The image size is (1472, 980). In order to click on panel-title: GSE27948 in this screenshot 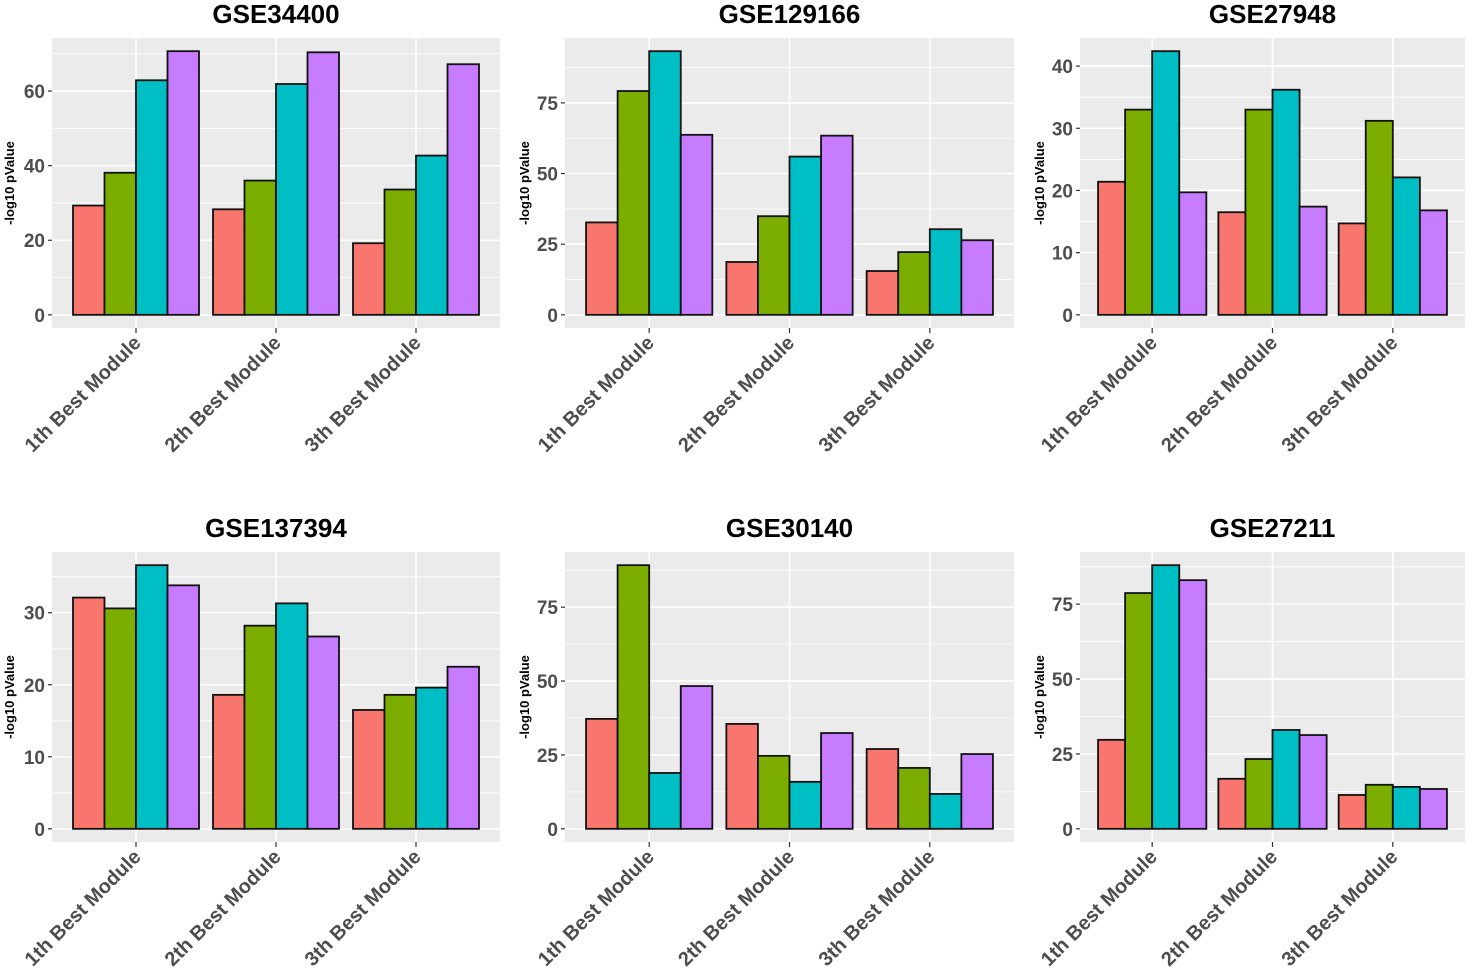, I will do `click(1272, 14)`.